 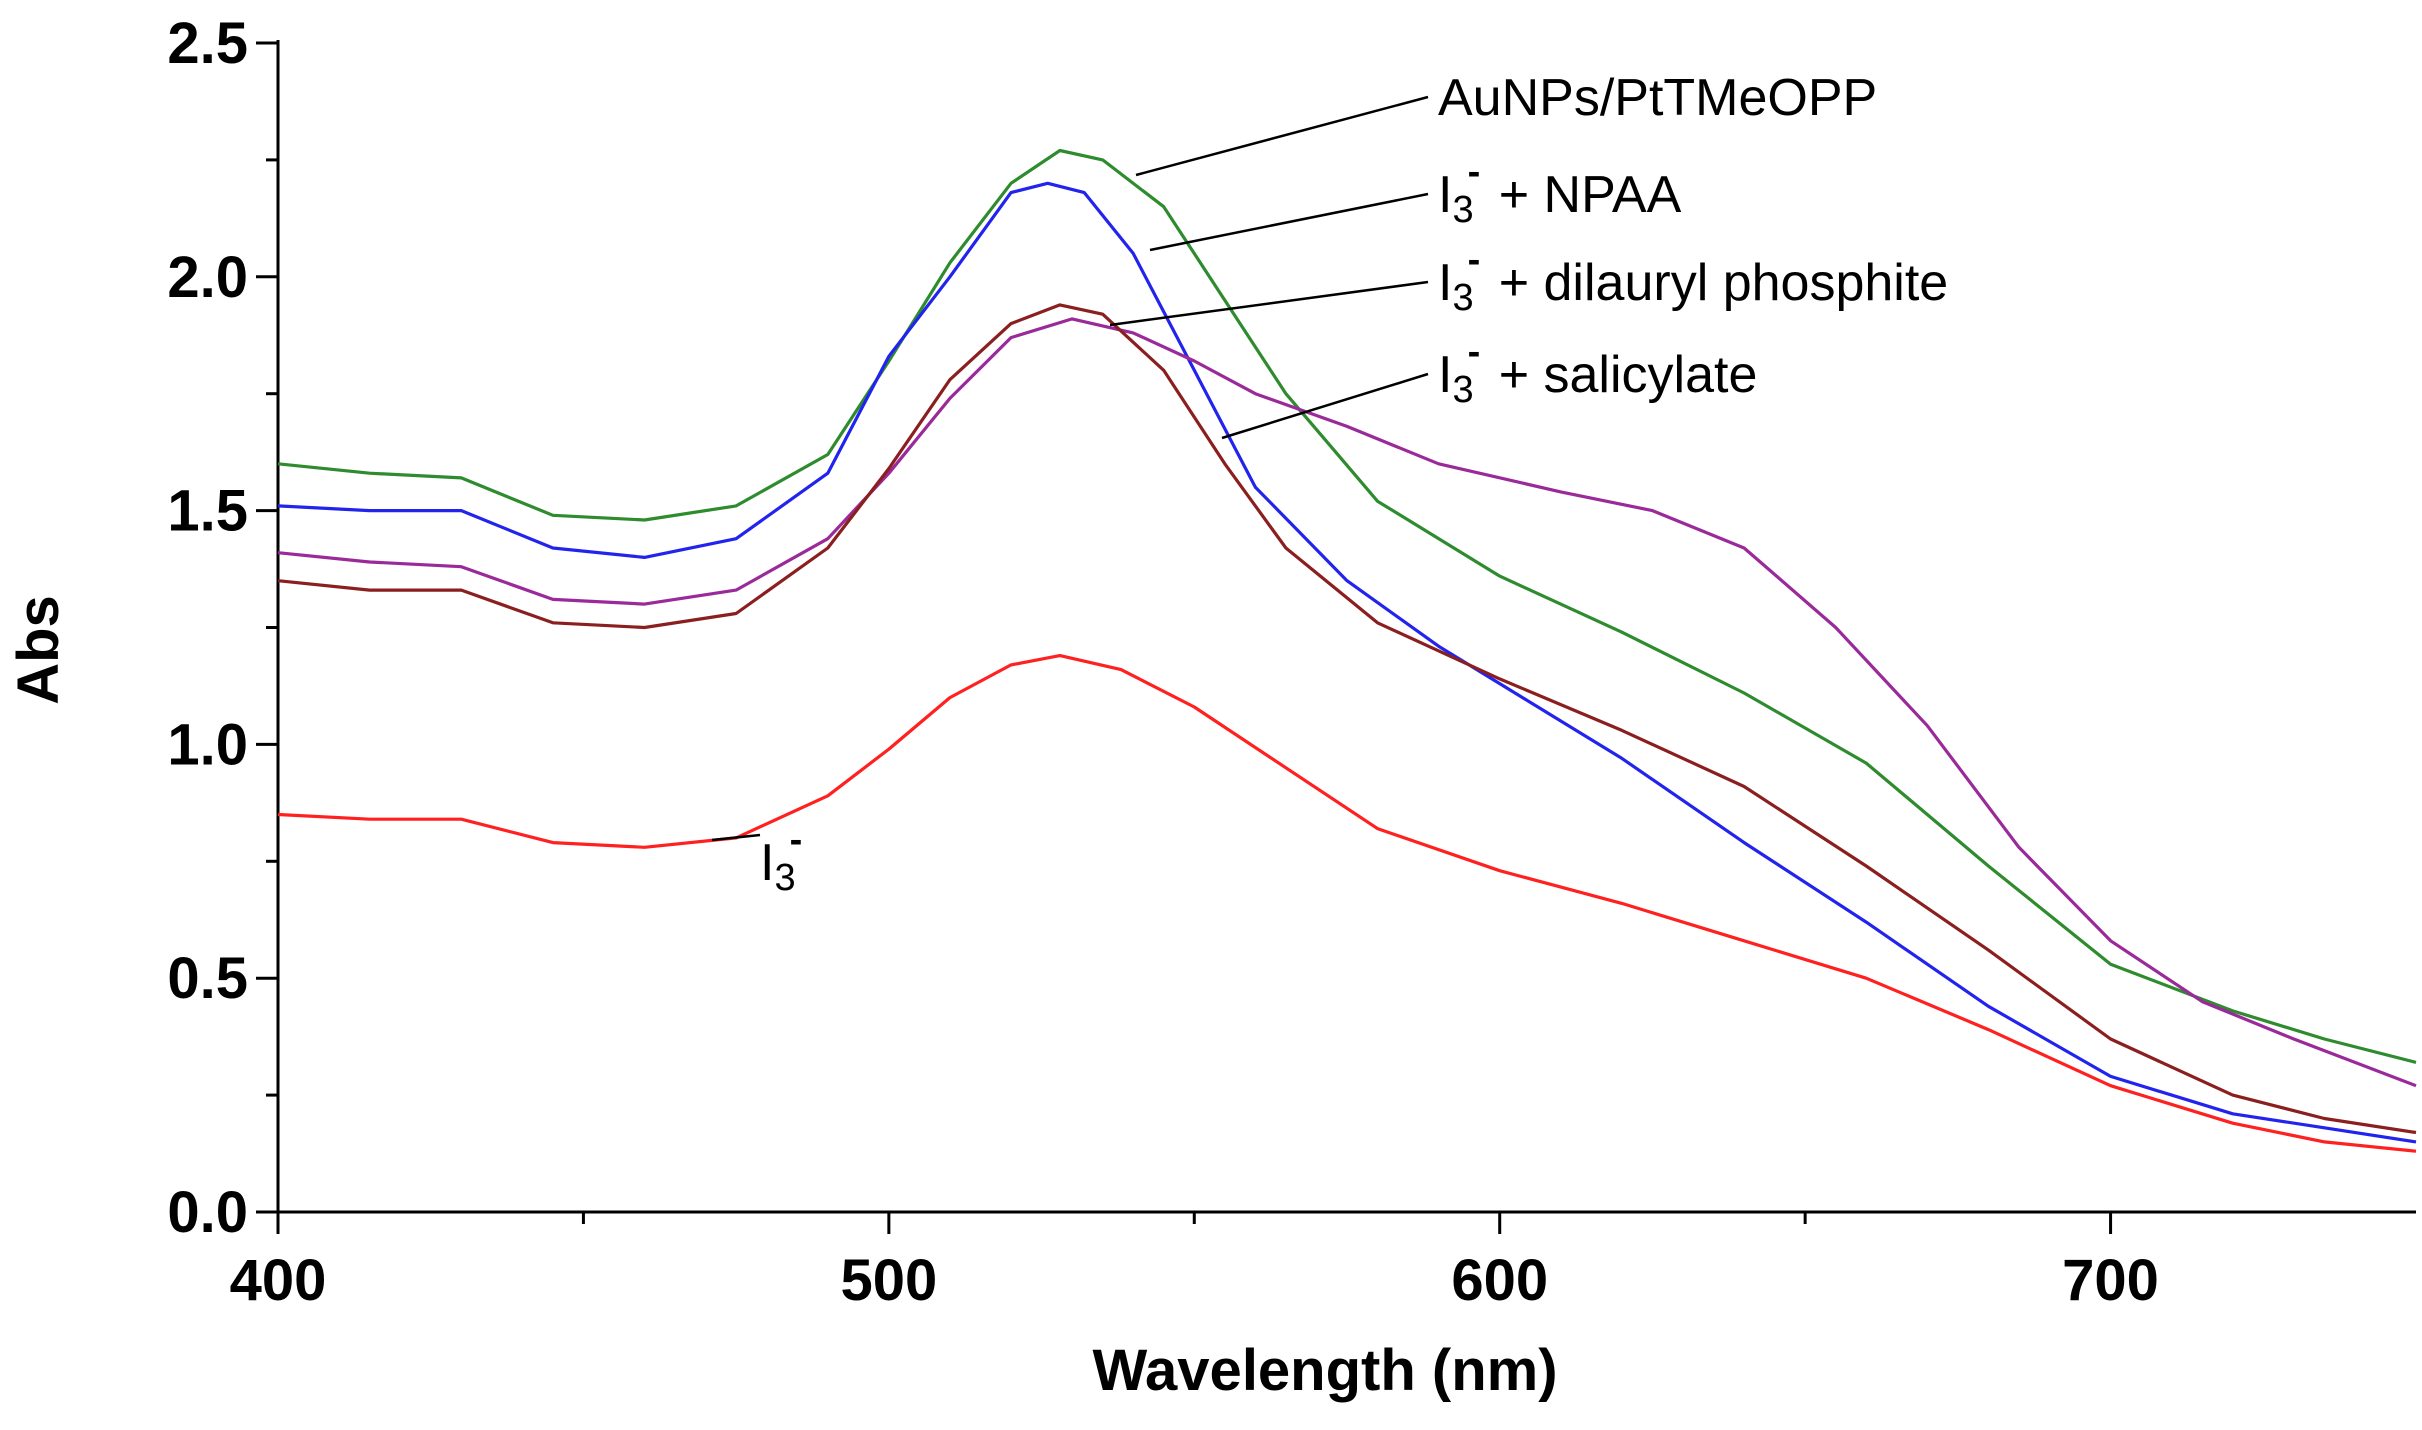 What do you see at coordinates (781, 859) in the screenshot?
I see `series-label: I3-` at bounding box center [781, 859].